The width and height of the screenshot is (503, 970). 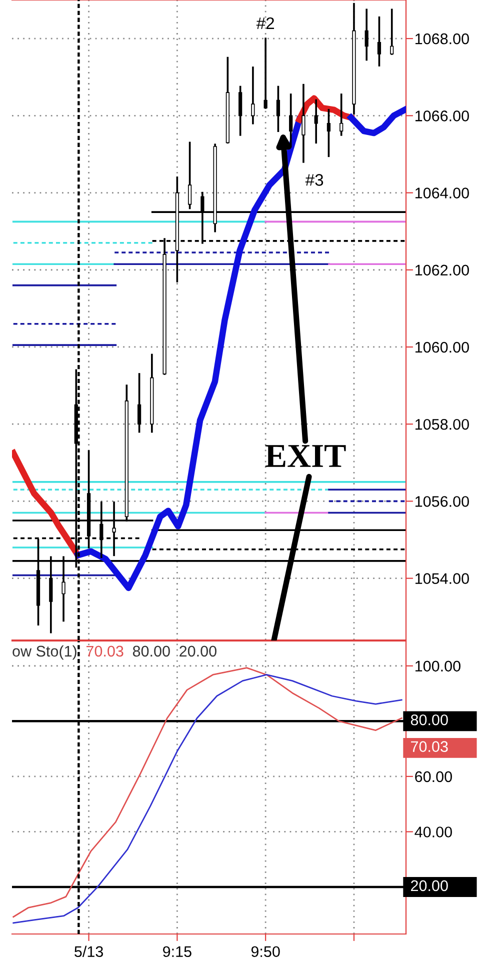 I want to click on y-tick-label: 1054.00, so click(x=442, y=578).